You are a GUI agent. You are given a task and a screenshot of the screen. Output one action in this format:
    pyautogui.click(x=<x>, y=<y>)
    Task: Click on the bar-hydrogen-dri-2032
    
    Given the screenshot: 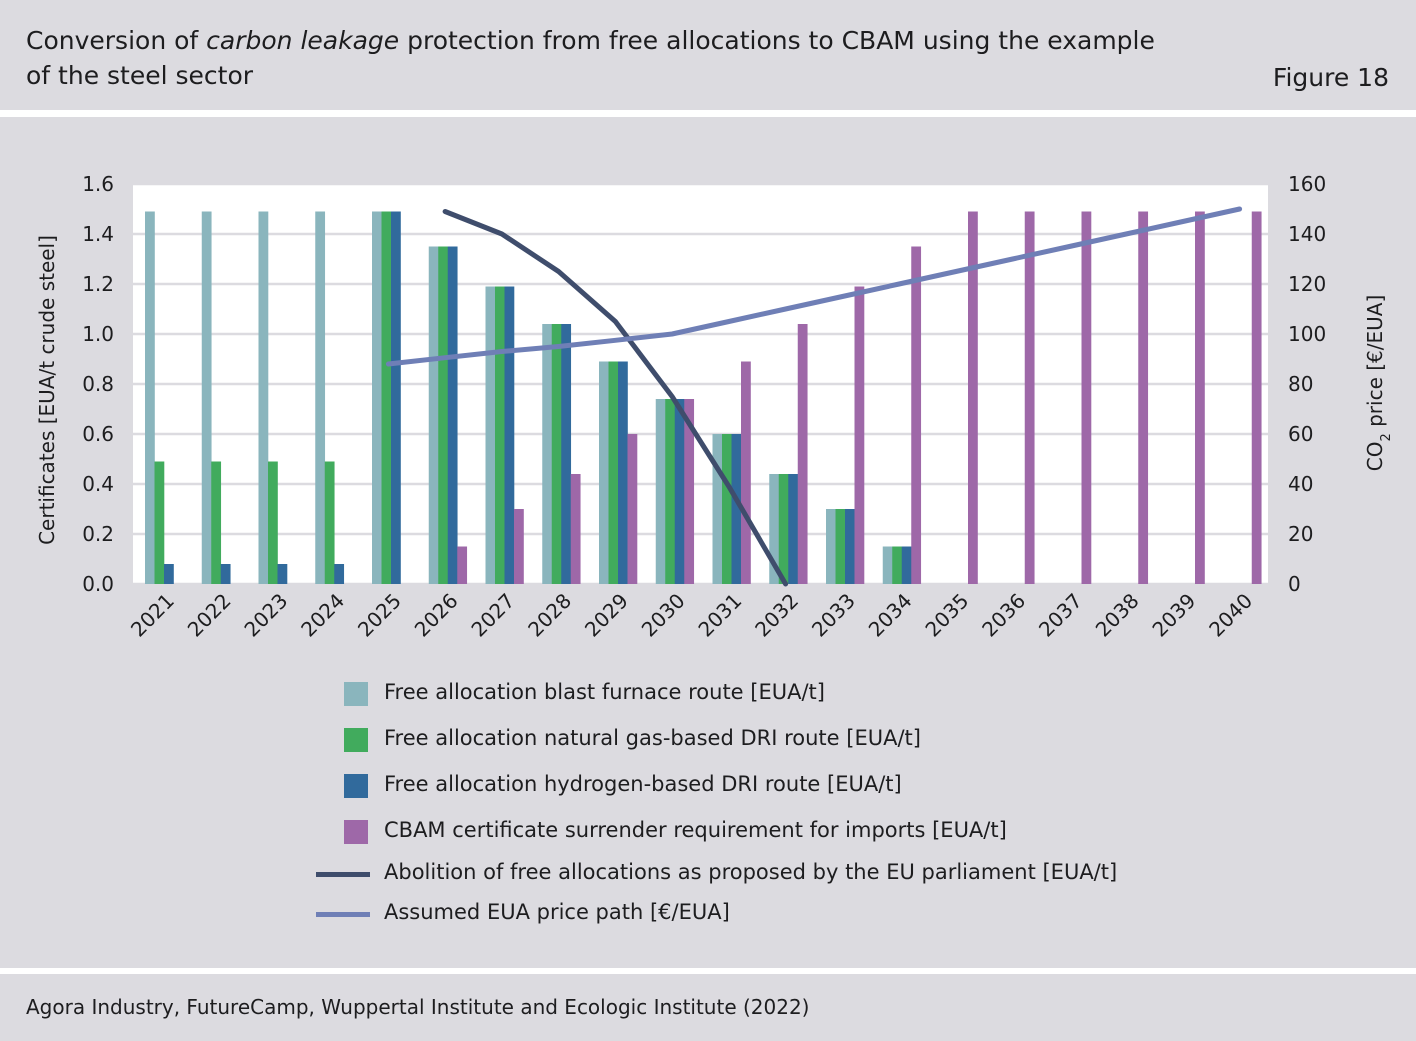 What is the action you would take?
    pyautogui.click(x=793, y=529)
    